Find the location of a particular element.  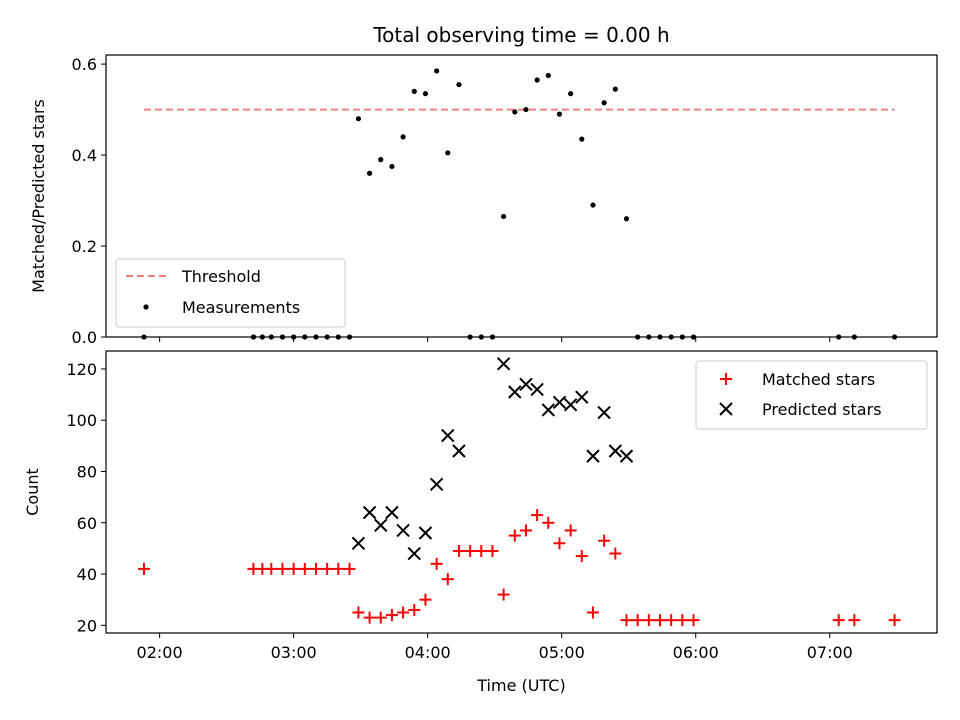

ratio-legend-box is located at coordinates (230, 293).